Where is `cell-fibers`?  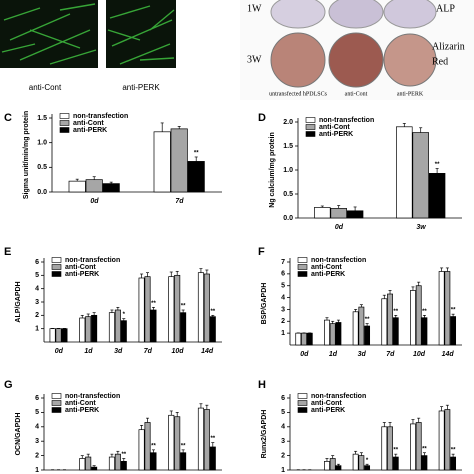
cell-fibers is located at coordinates (88, 34).